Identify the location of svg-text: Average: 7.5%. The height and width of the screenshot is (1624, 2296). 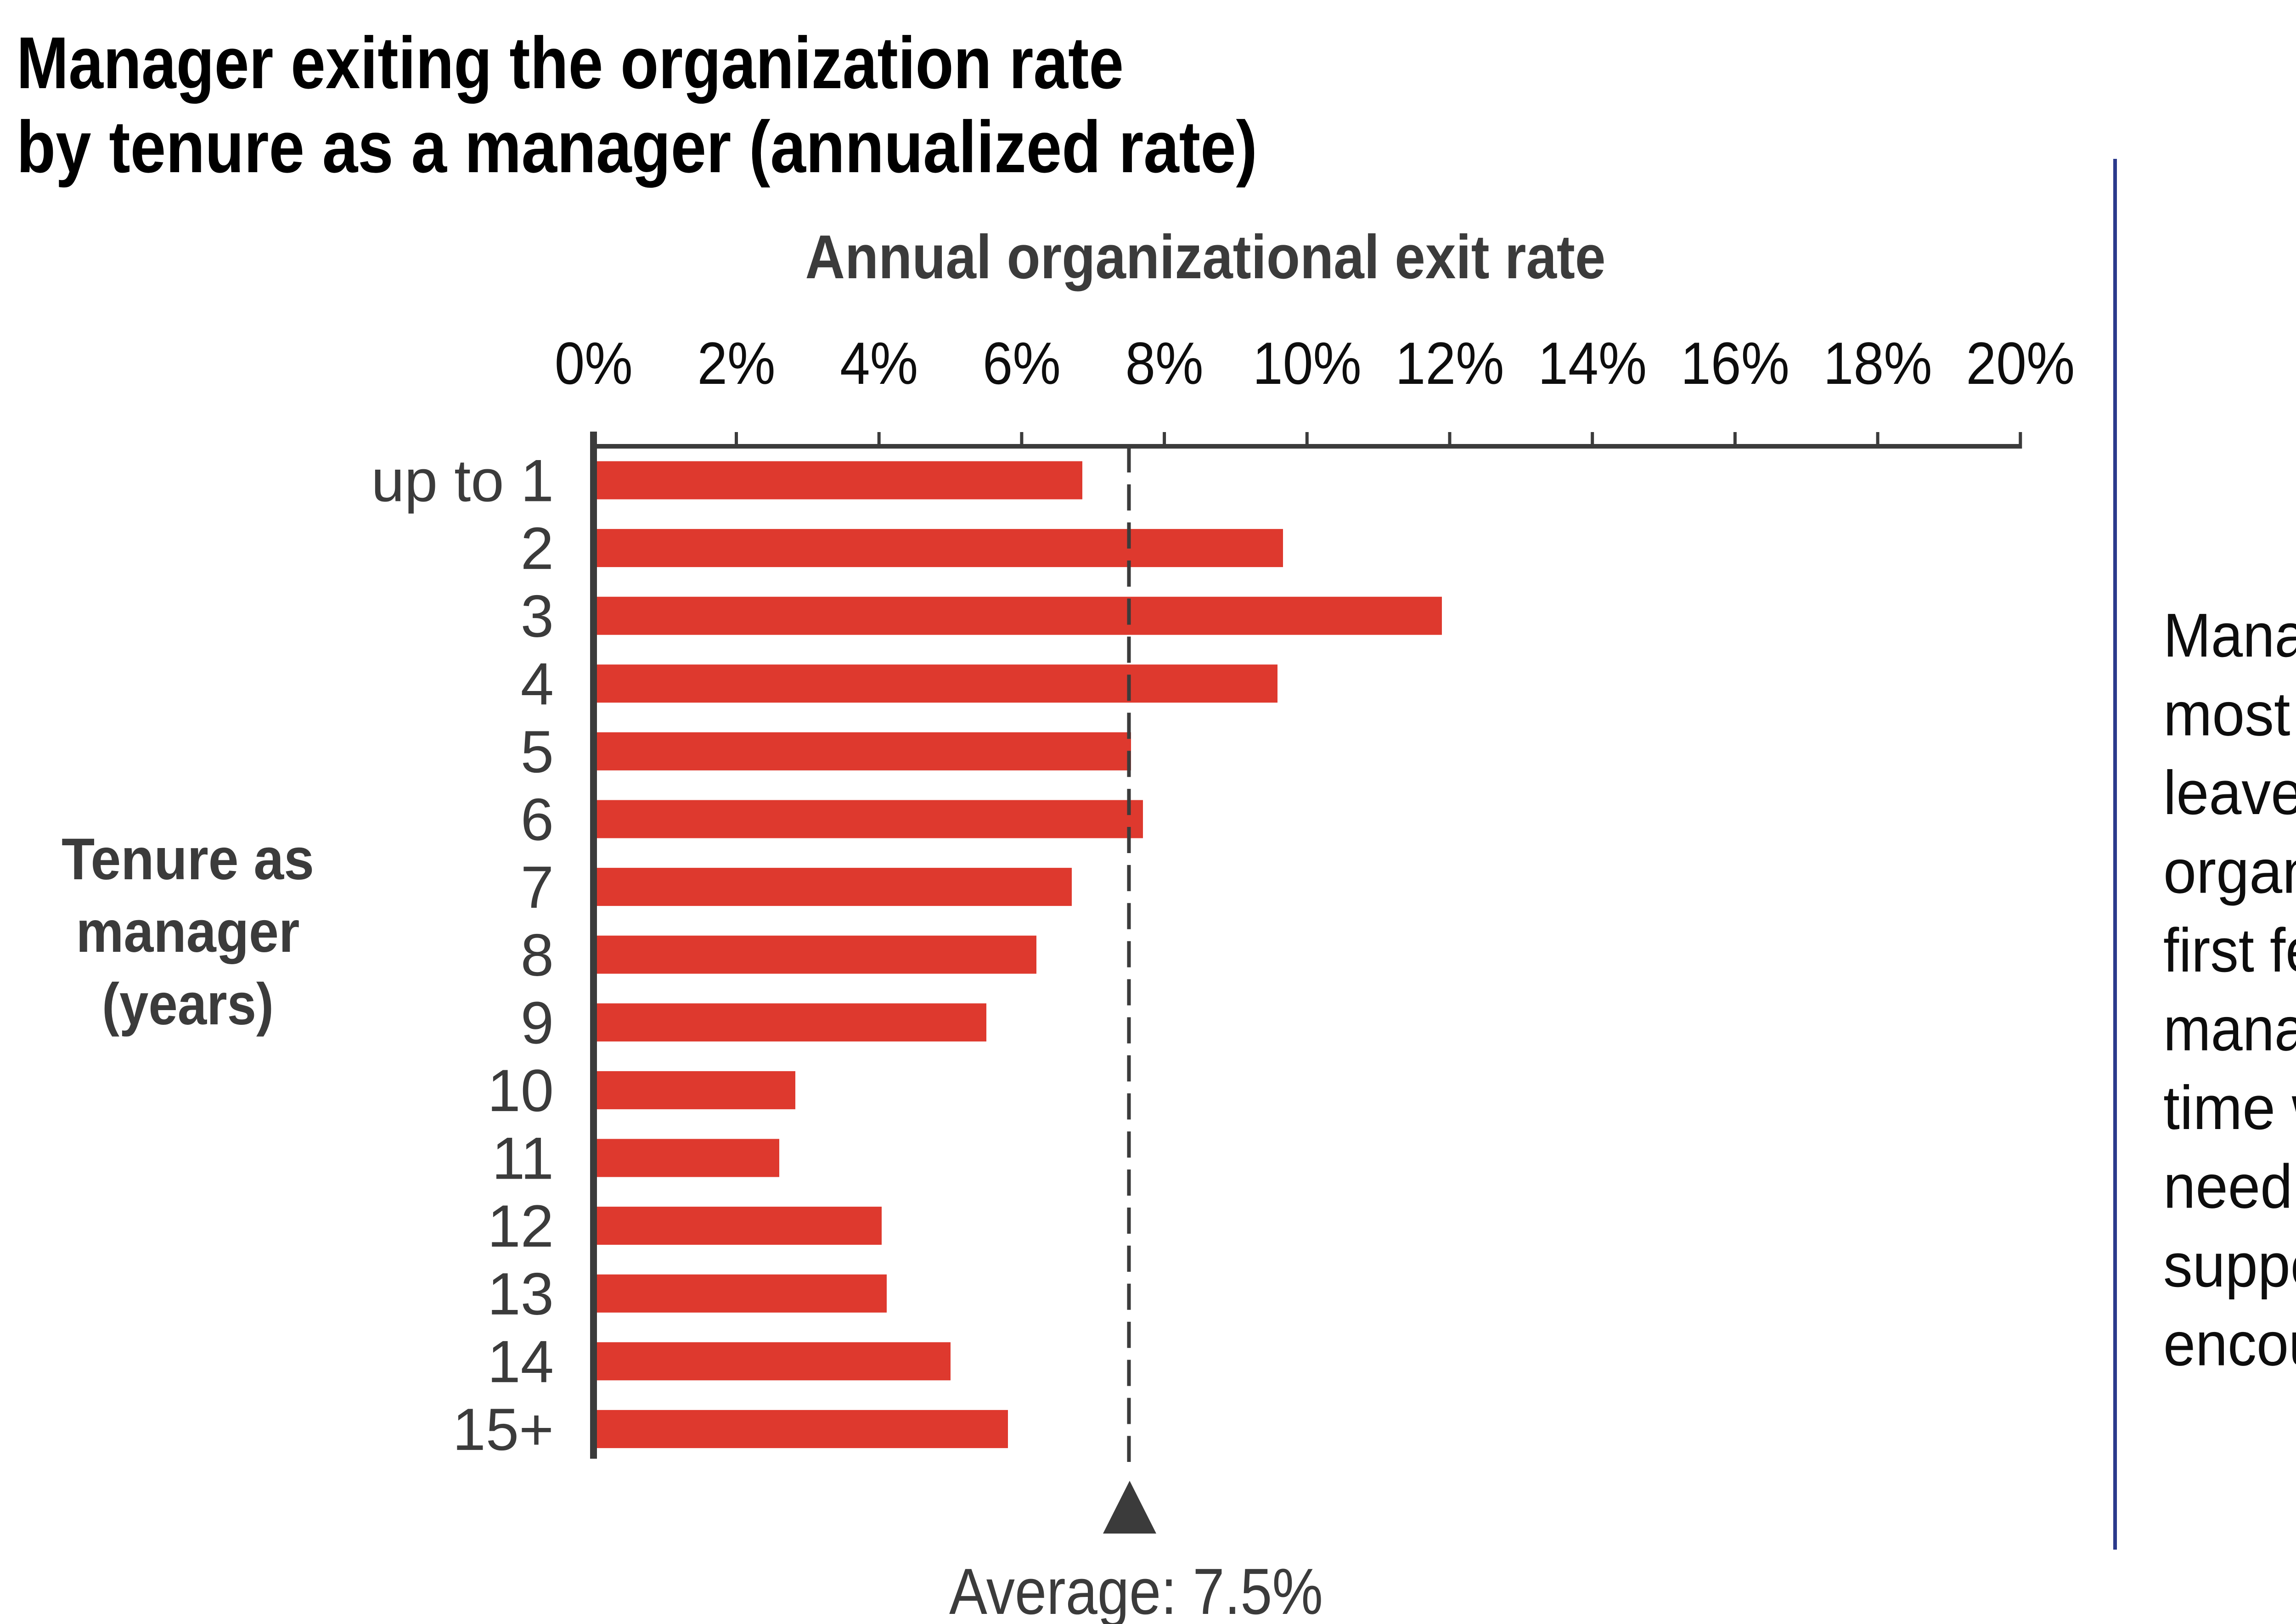
(1136, 1589).